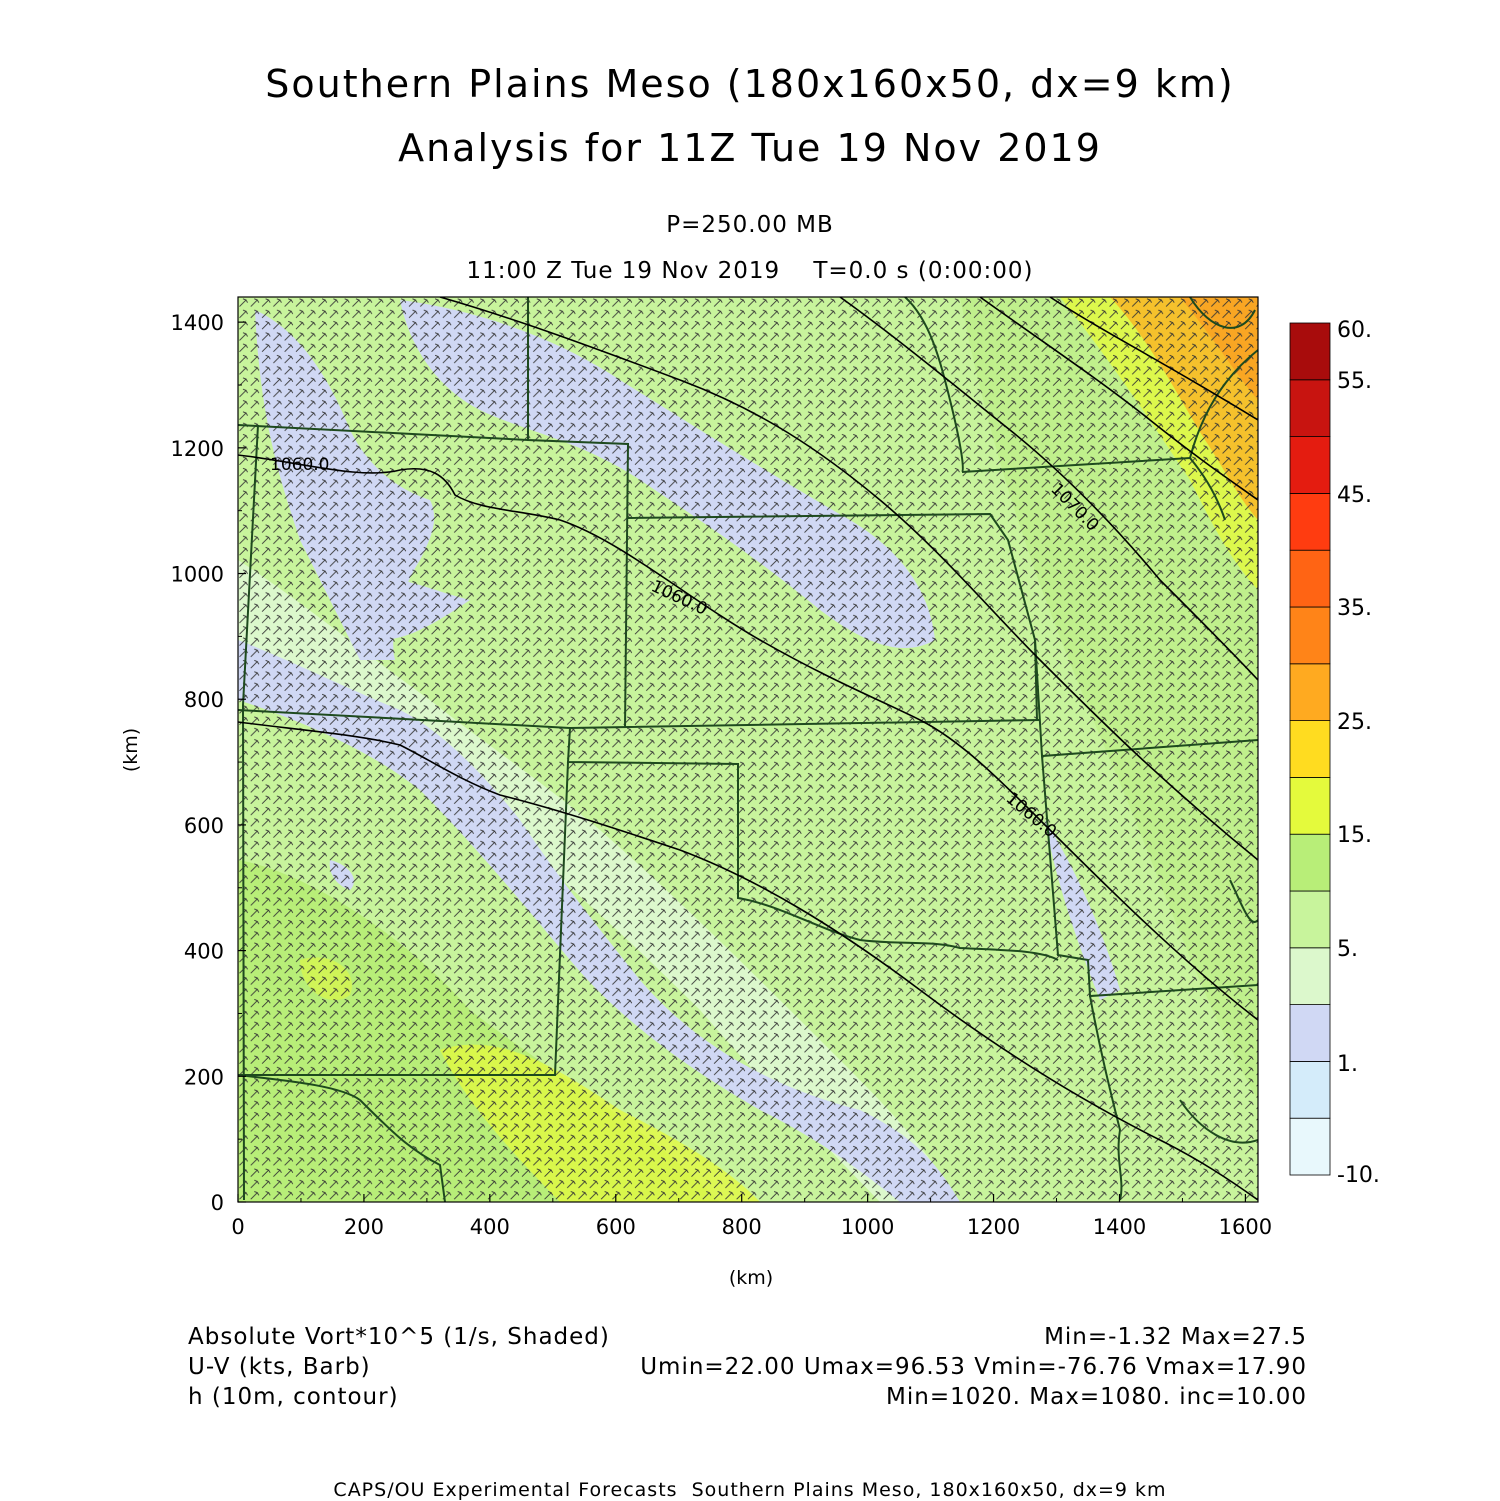  What do you see at coordinates (1119, 1227) in the screenshot?
I see `x-tick-label: 1400` at bounding box center [1119, 1227].